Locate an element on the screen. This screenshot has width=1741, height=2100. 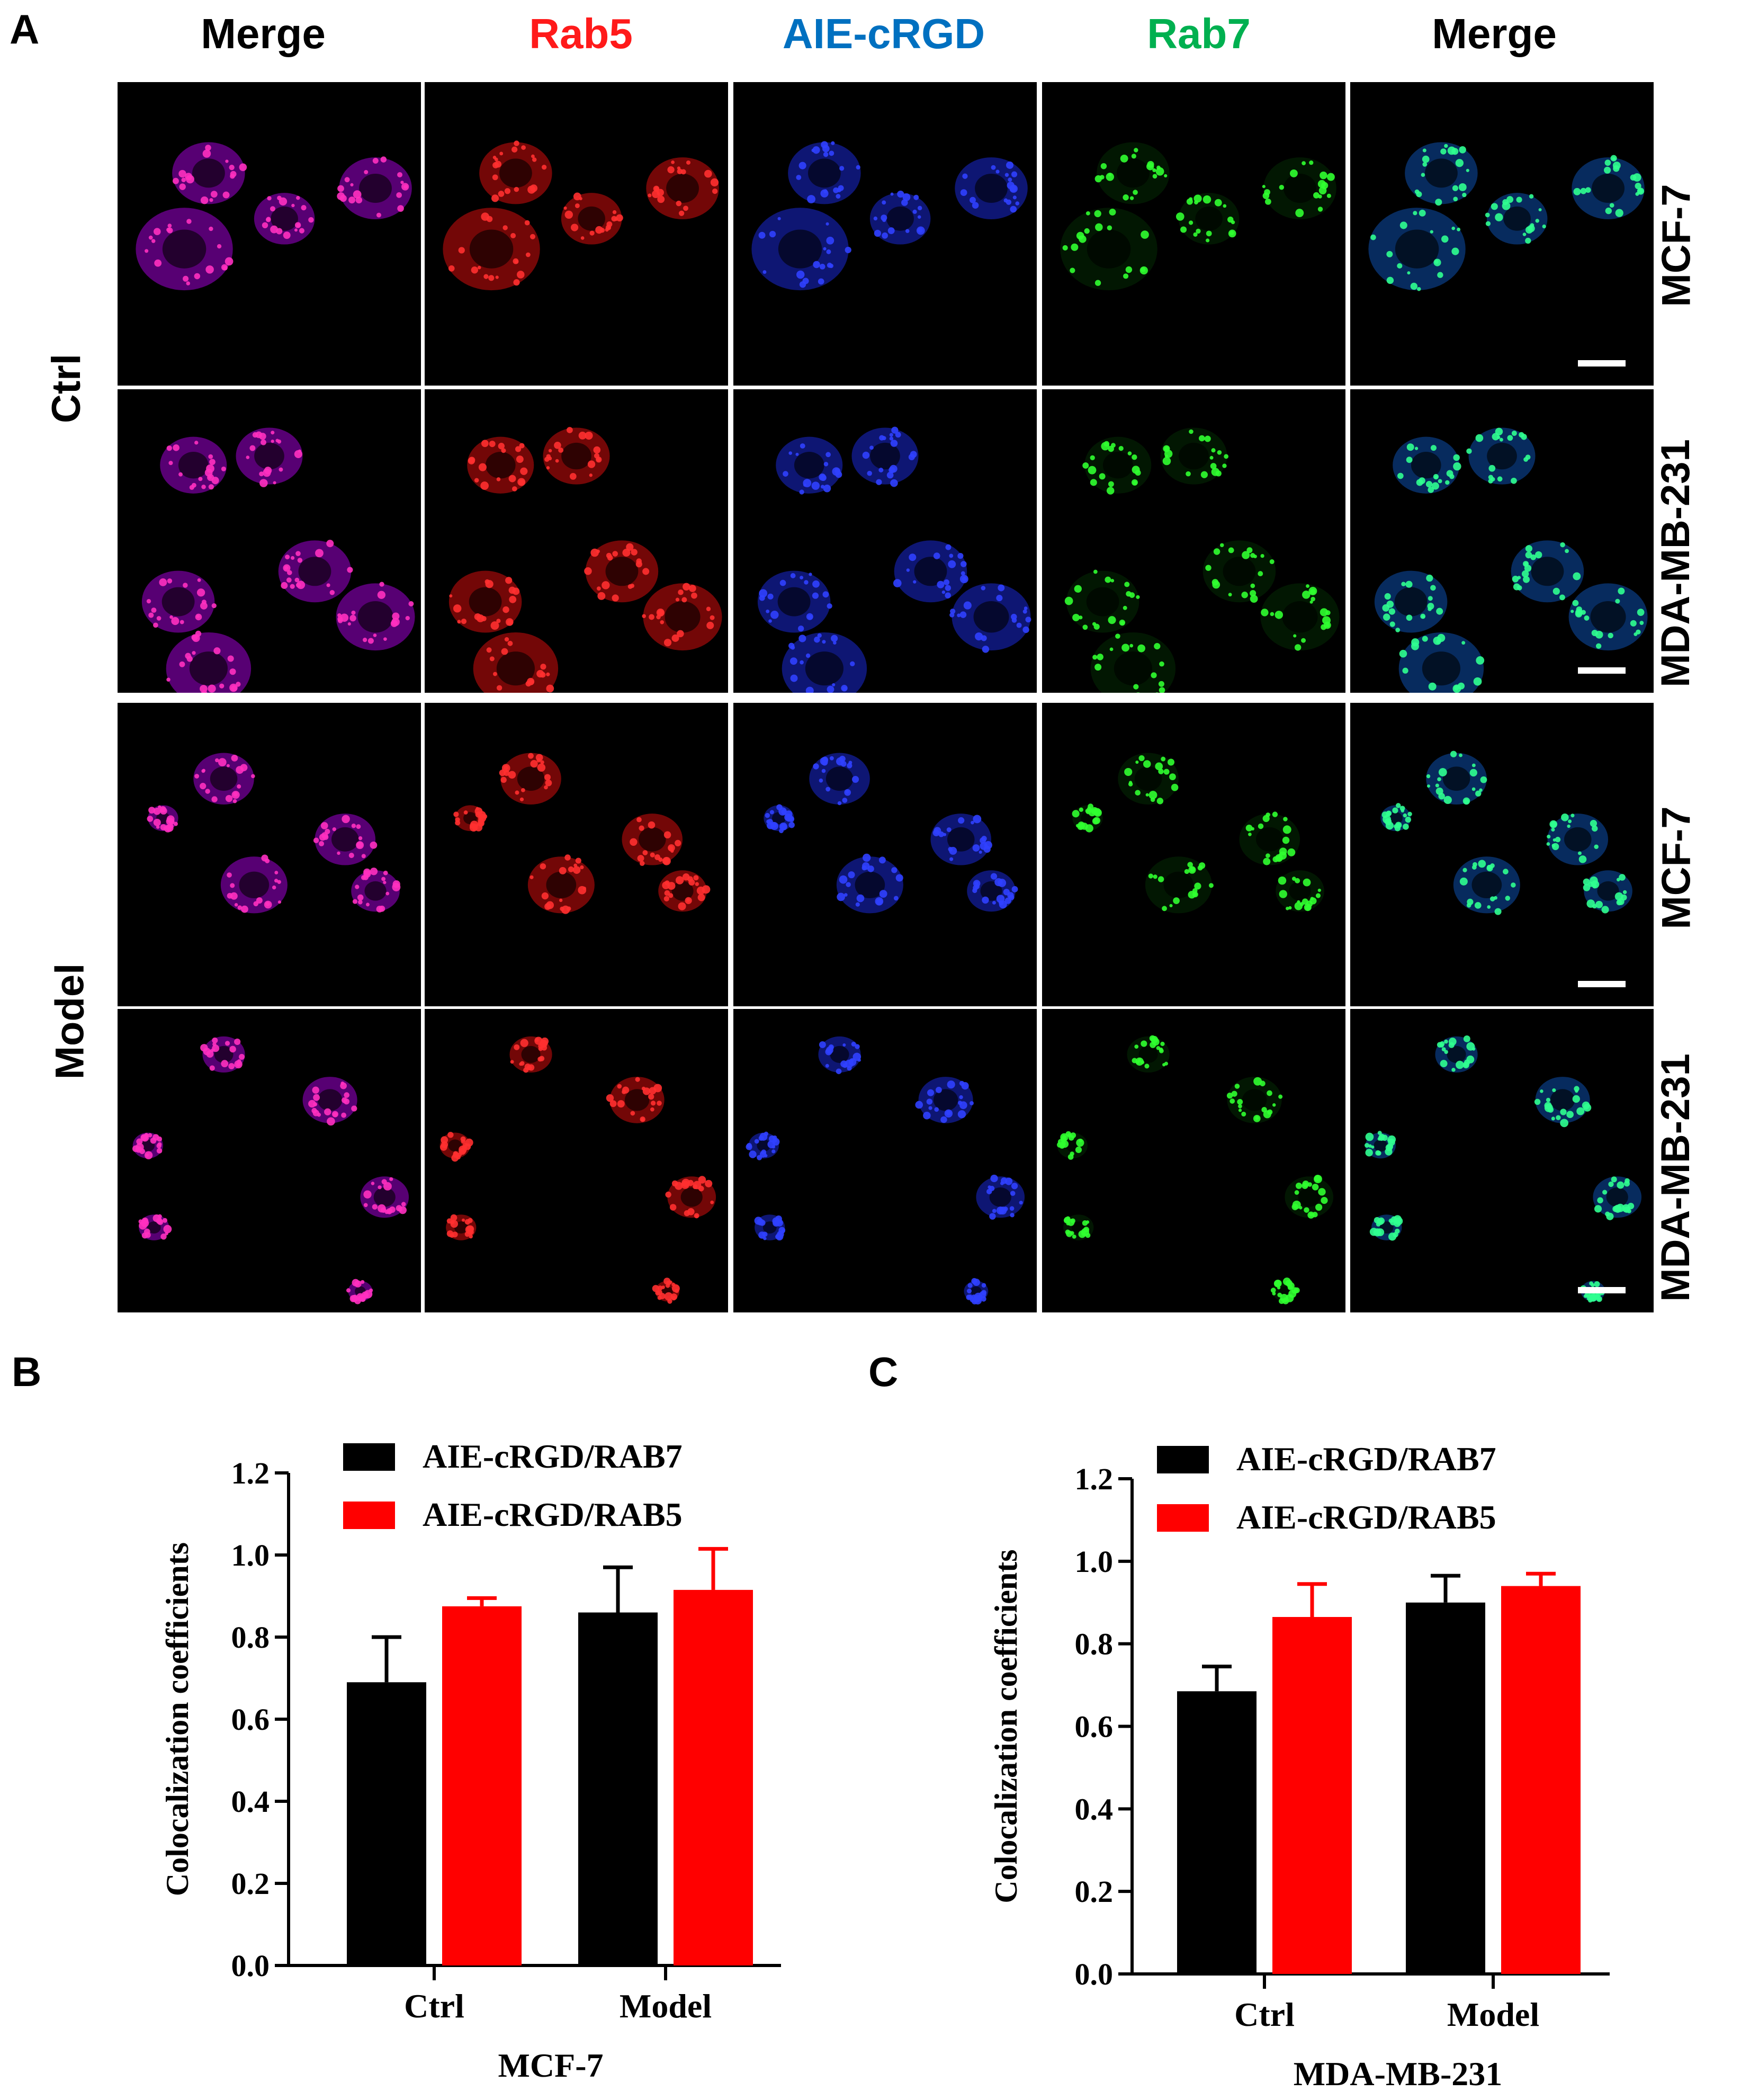
column-header-rab7: Rab7 is located at coordinates (1199, 33).